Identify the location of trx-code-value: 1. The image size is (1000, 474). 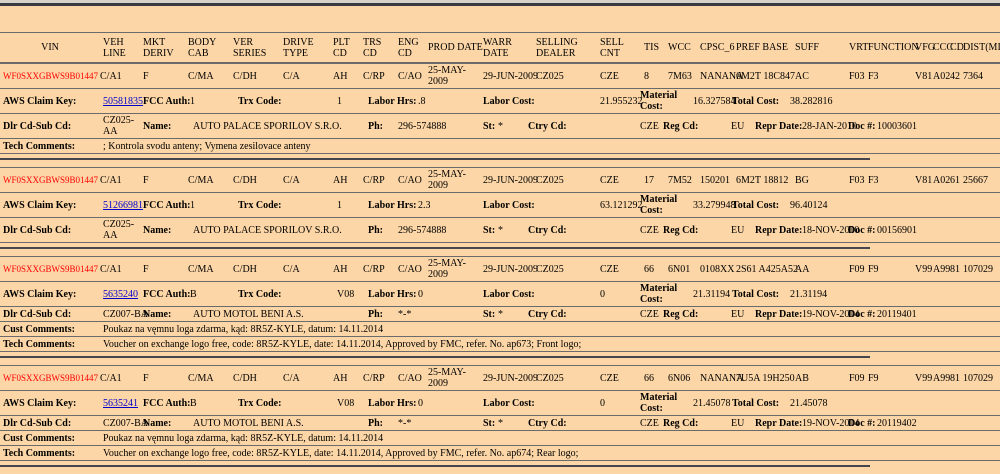
(339, 205).